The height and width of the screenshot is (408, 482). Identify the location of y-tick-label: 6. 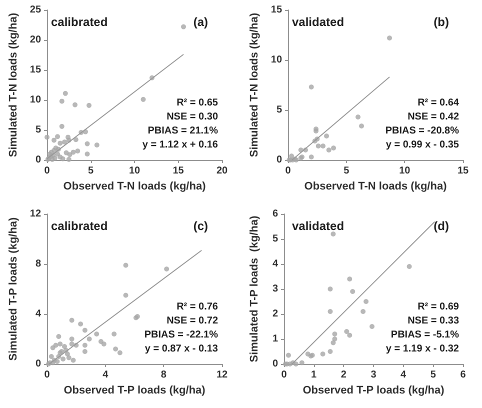
(275, 214).